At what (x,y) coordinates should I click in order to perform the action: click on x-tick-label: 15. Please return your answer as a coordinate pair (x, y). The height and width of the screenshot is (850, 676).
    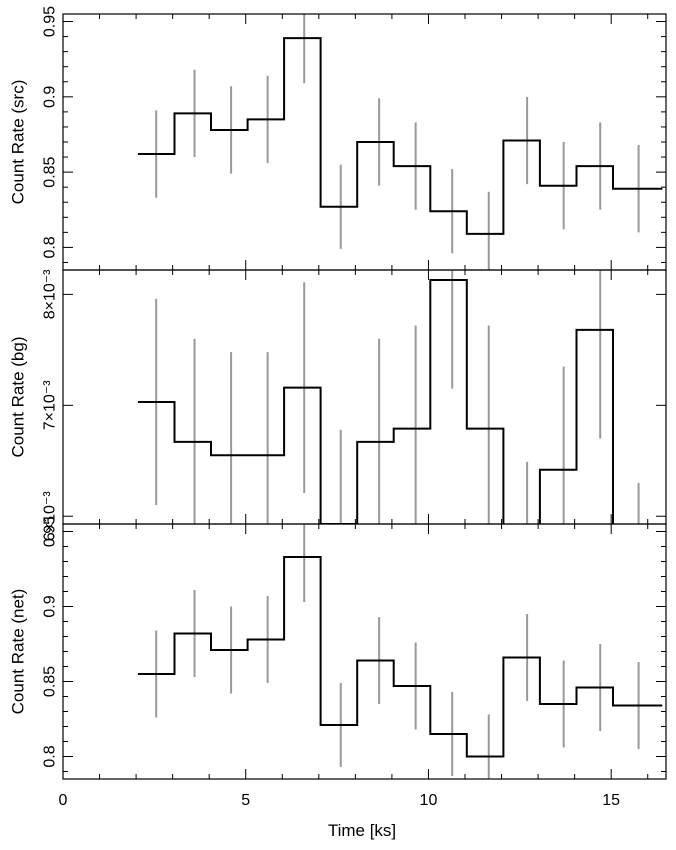
    Looking at the image, I should click on (611, 800).